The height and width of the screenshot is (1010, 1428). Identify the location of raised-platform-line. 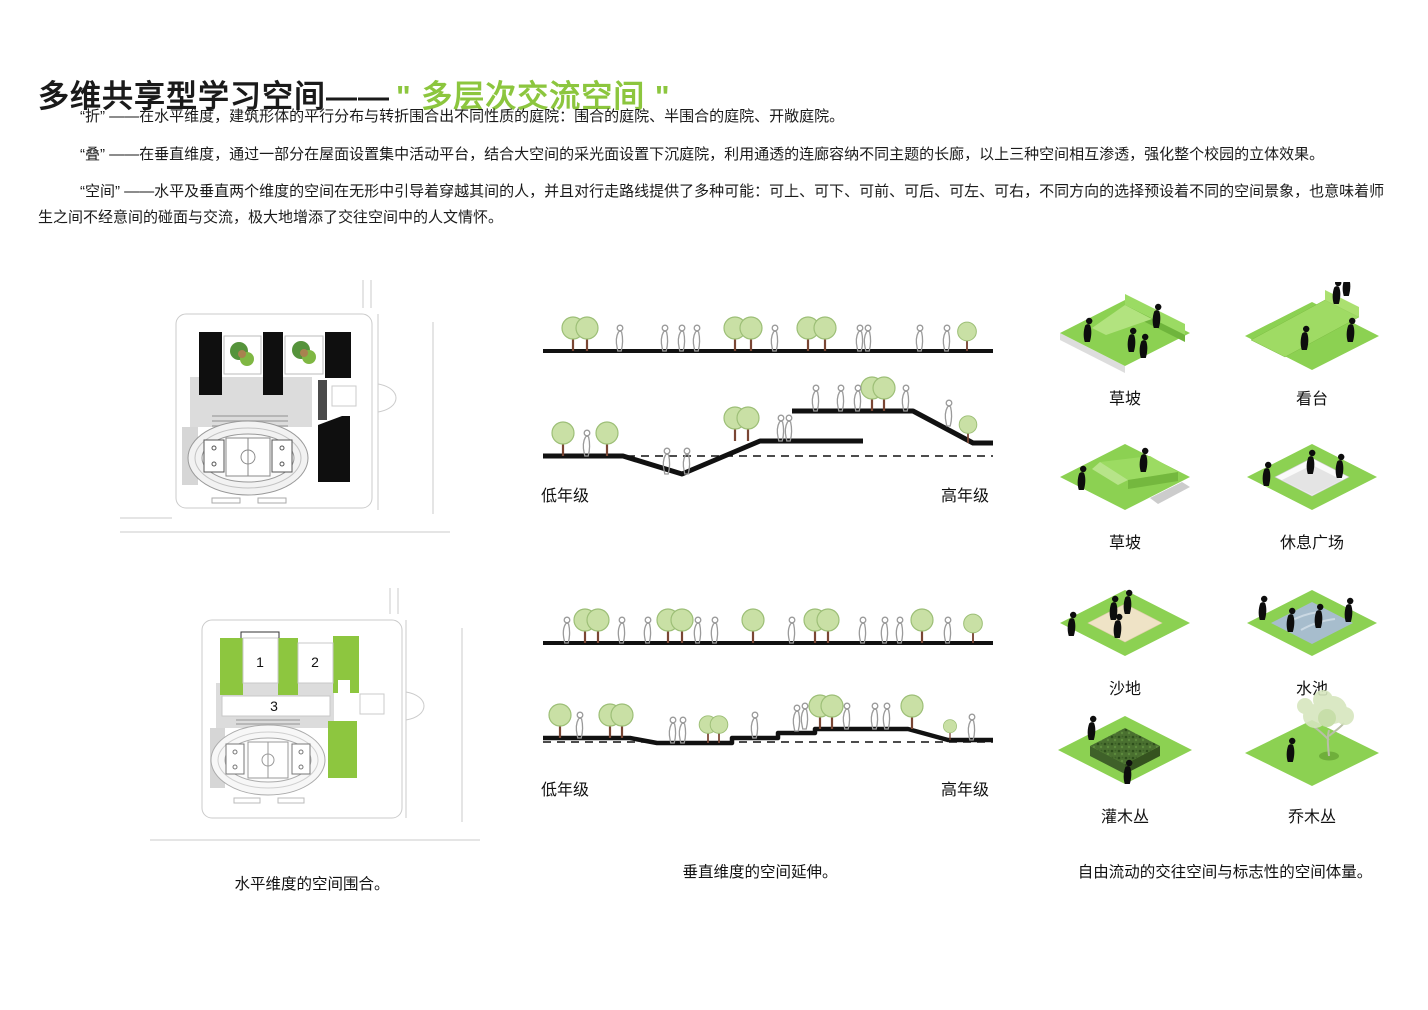
(892, 427).